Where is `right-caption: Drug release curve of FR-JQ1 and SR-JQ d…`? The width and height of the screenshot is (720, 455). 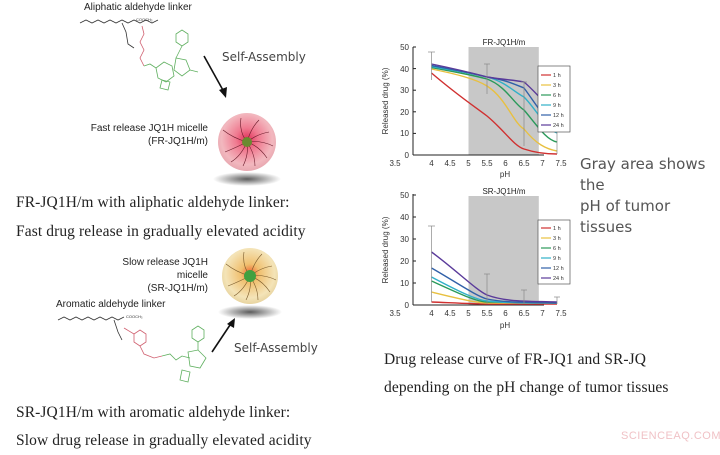 right-caption: Drug release curve of FR-JQ1 and SR-JQ d… is located at coordinates (526, 374).